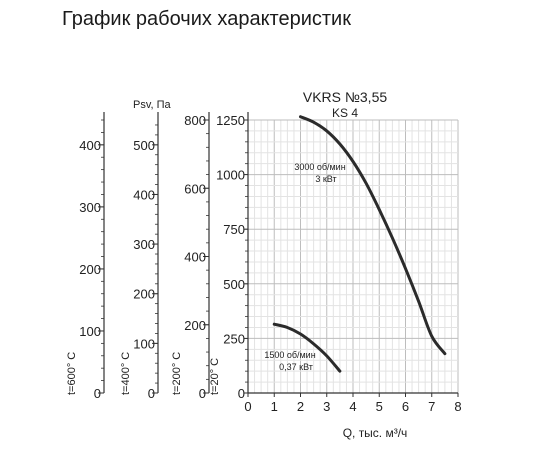  What do you see at coordinates (352, 406) in the screenshot?
I see `x-tick-label: 4` at bounding box center [352, 406].